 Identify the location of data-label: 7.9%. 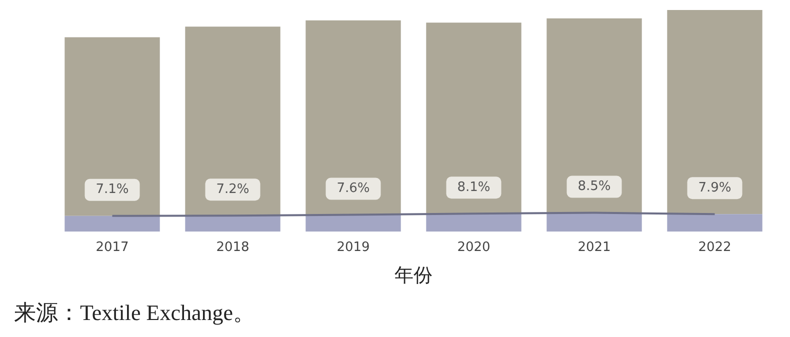
(715, 188).